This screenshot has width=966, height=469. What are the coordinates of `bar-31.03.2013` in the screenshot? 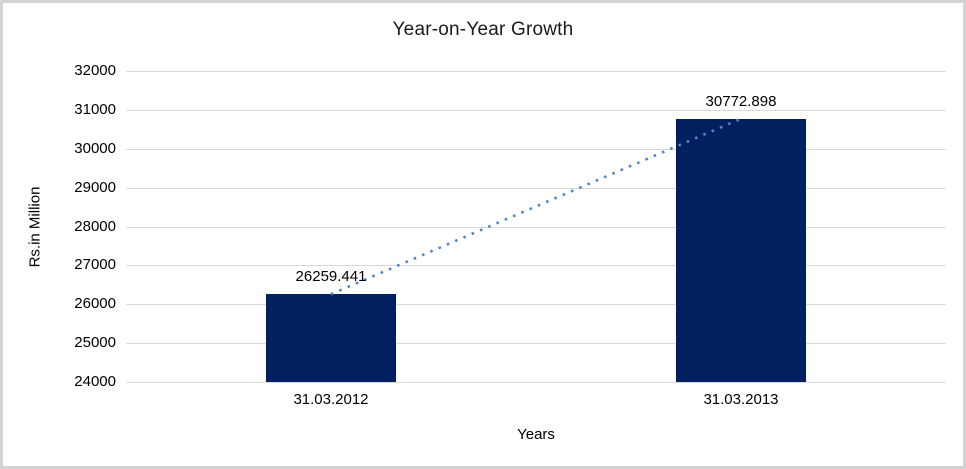 It's located at (741, 250).